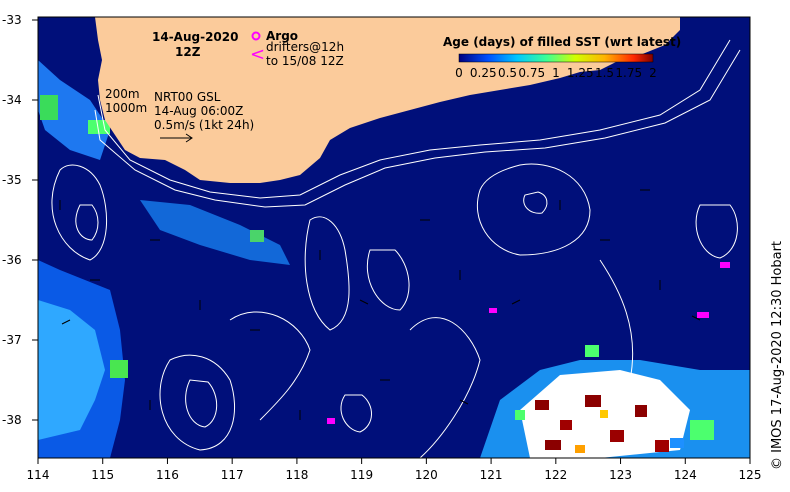  What do you see at coordinates (614, 399) in the screenshot?
I see `age-cells-mixed` at bounding box center [614, 399].